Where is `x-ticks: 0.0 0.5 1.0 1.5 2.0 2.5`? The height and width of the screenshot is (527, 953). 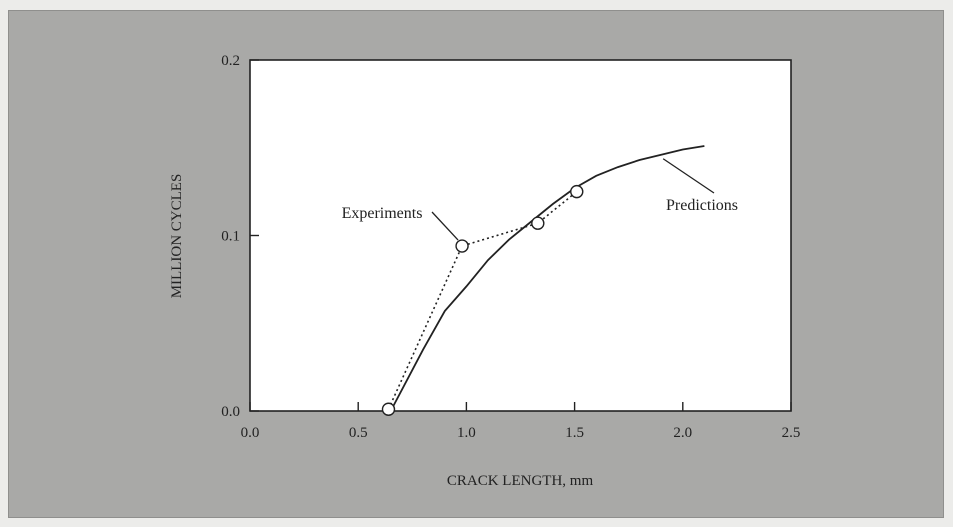 x-ticks: 0.0 0.5 1.0 1.5 2.0 2.5 is located at coordinates (521, 421).